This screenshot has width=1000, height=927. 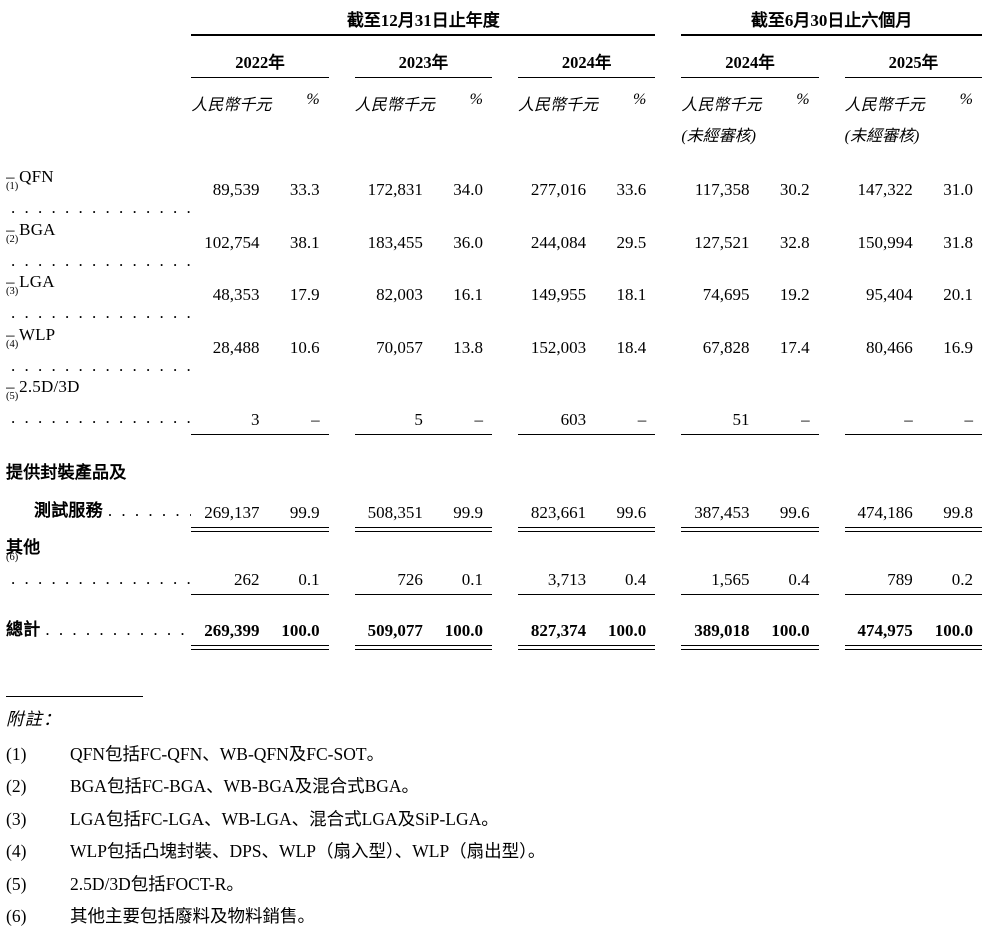 I want to click on footnote-number: (1), so click(x=16, y=754).